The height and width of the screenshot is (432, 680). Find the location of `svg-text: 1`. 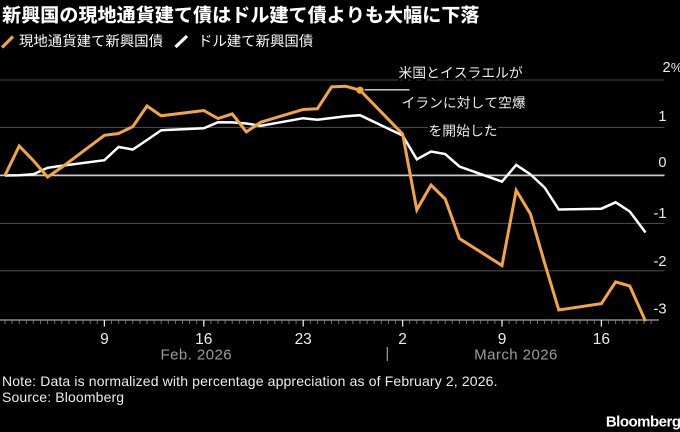

svg-text: 1 is located at coordinates (662, 117).